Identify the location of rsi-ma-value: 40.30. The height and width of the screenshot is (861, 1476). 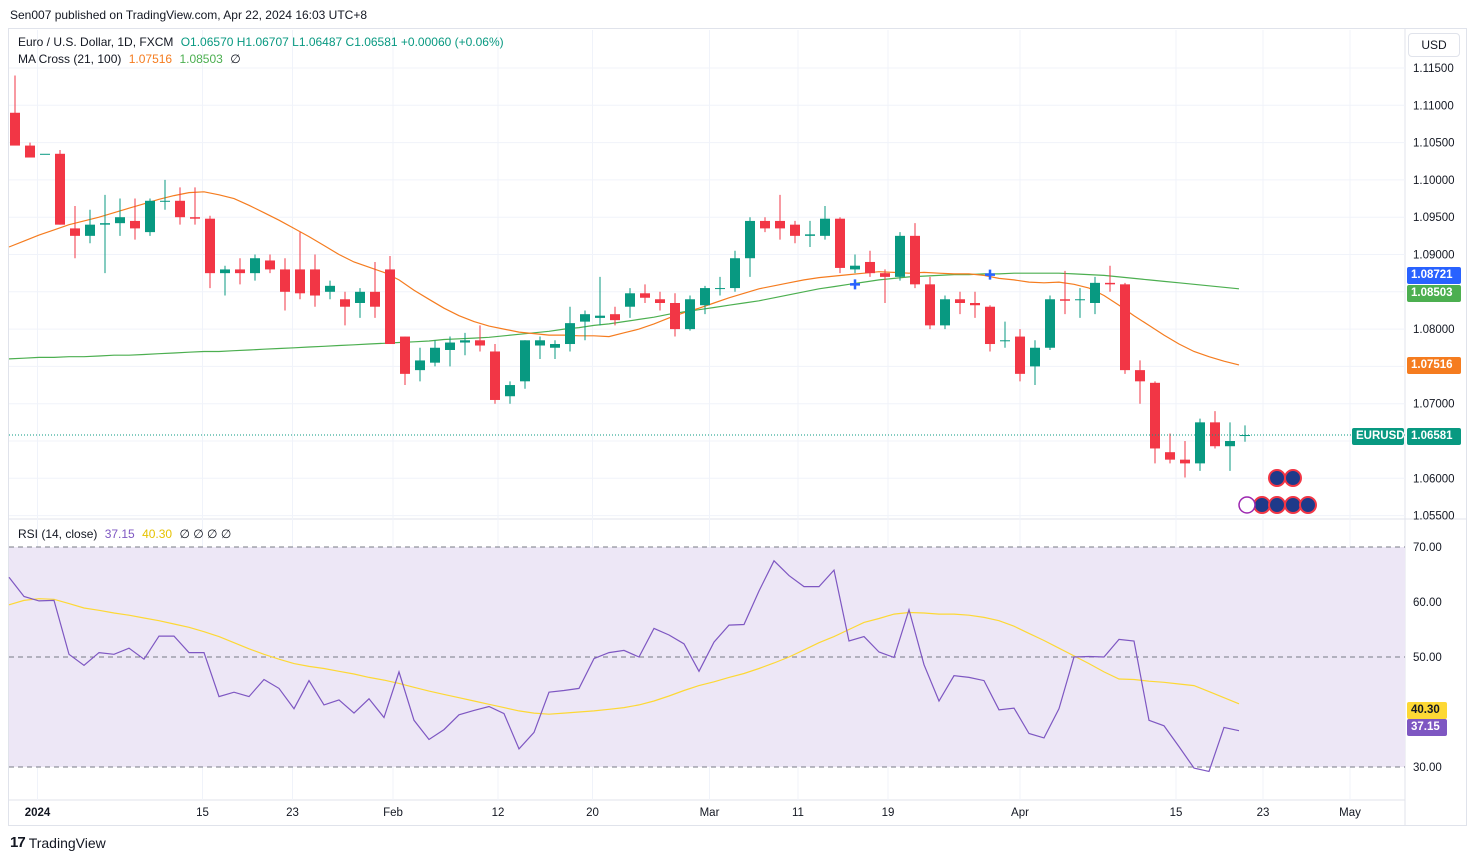
(157, 534).